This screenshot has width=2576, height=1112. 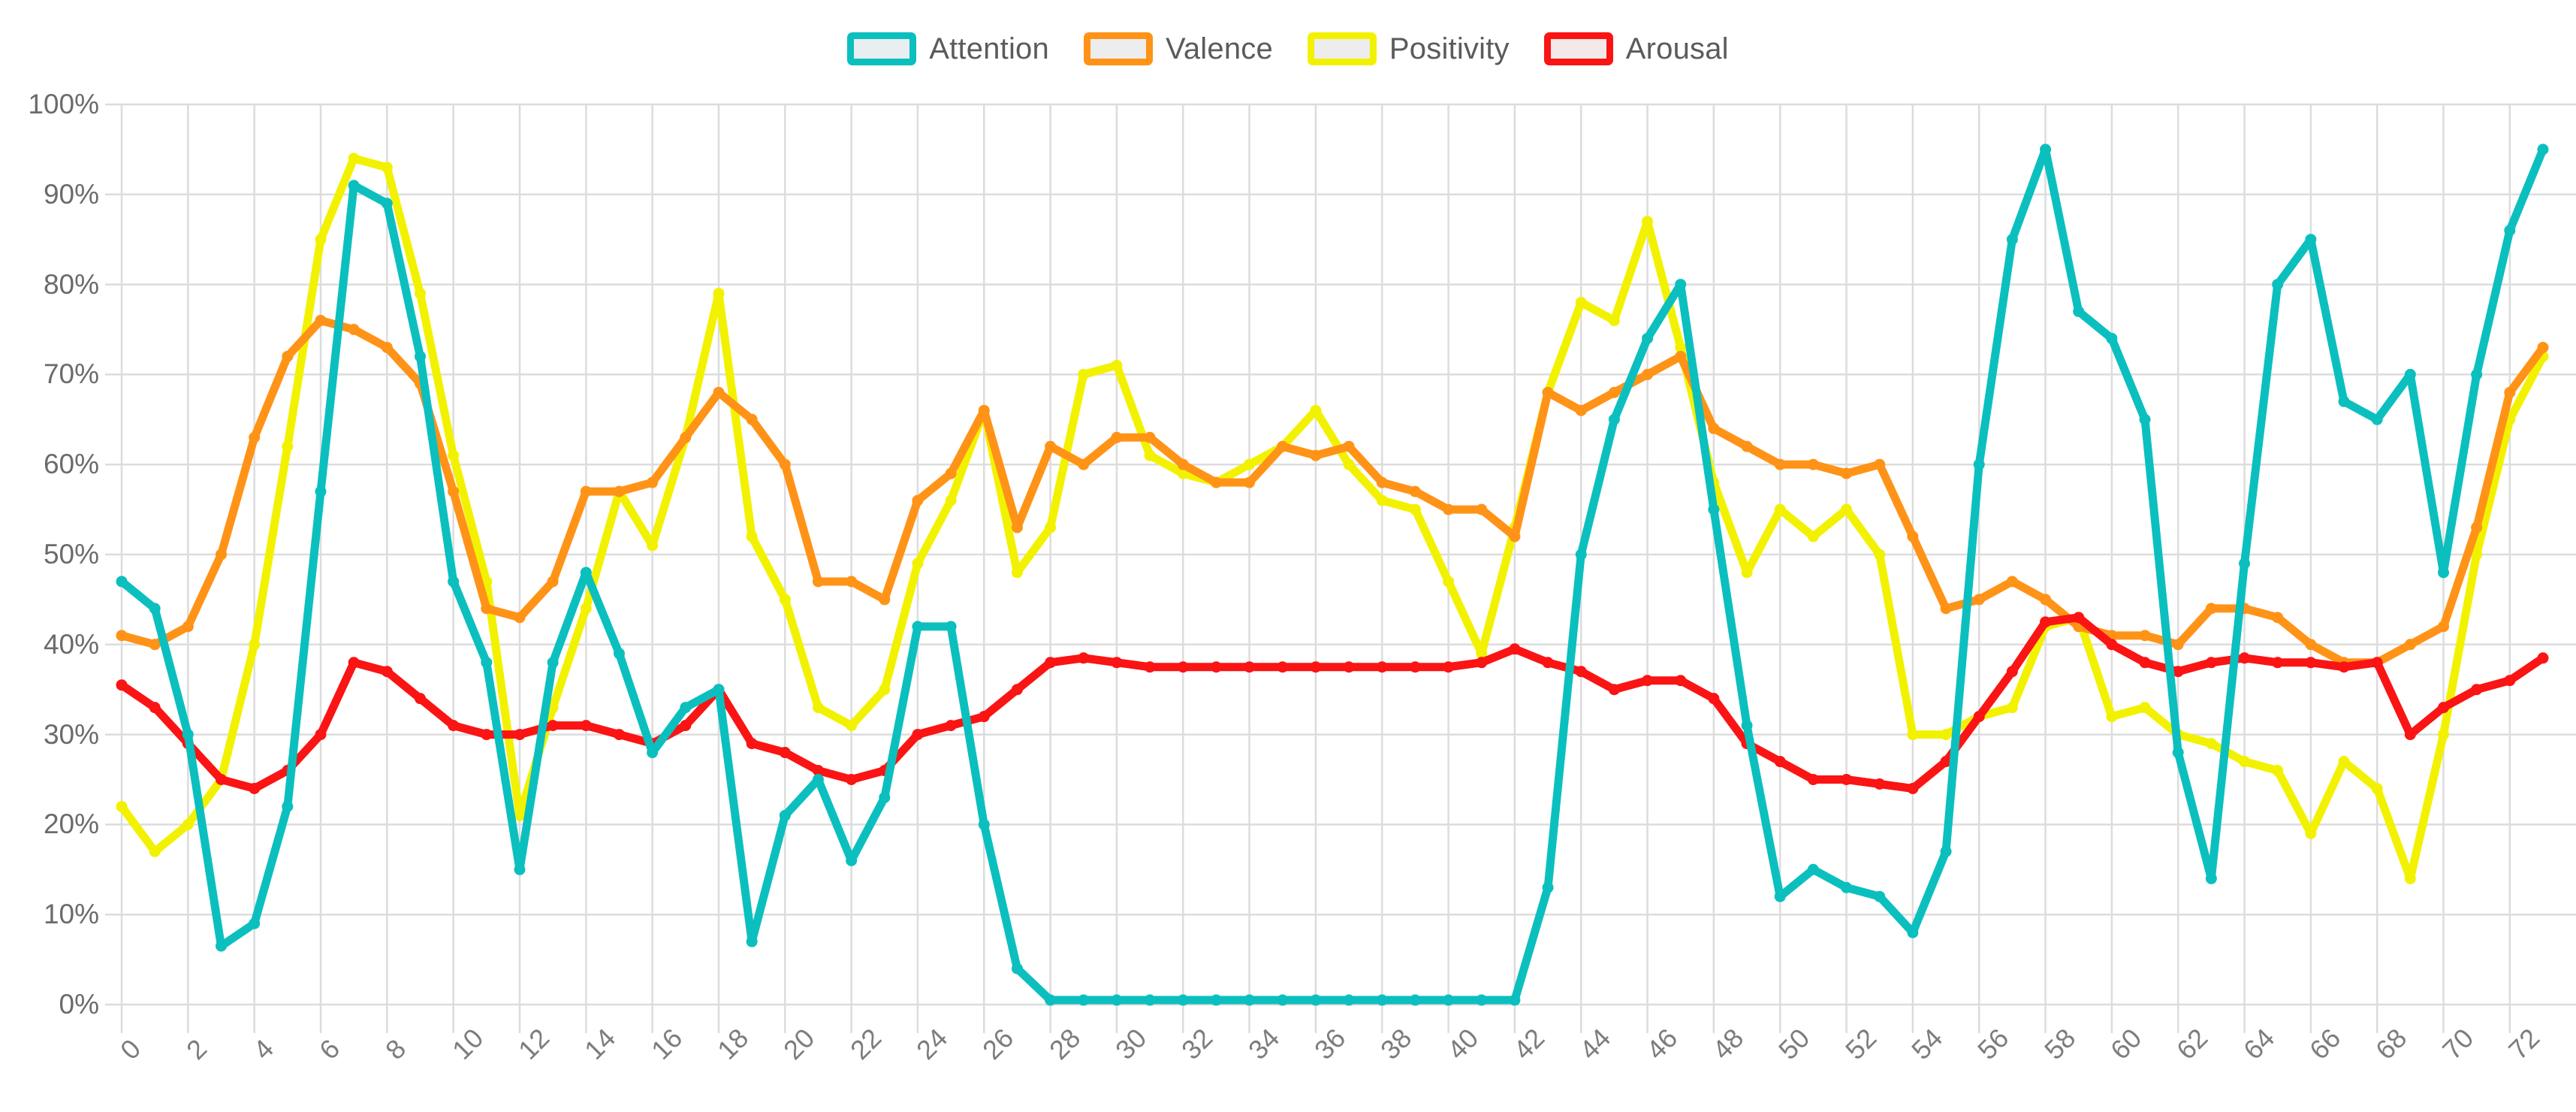 I want to click on legend-item-positivity: Positivity, so click(x=1408, y=49).